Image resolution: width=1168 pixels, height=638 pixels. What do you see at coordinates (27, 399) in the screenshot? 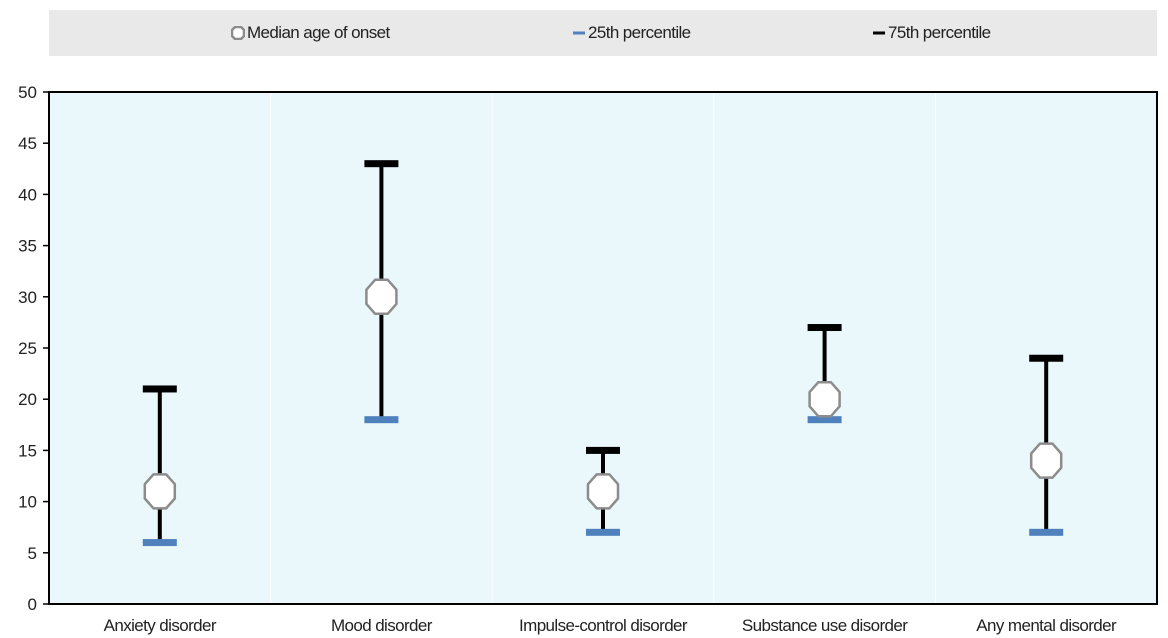
I see `y-tick-label: 20` at bounding box center [27, 399].